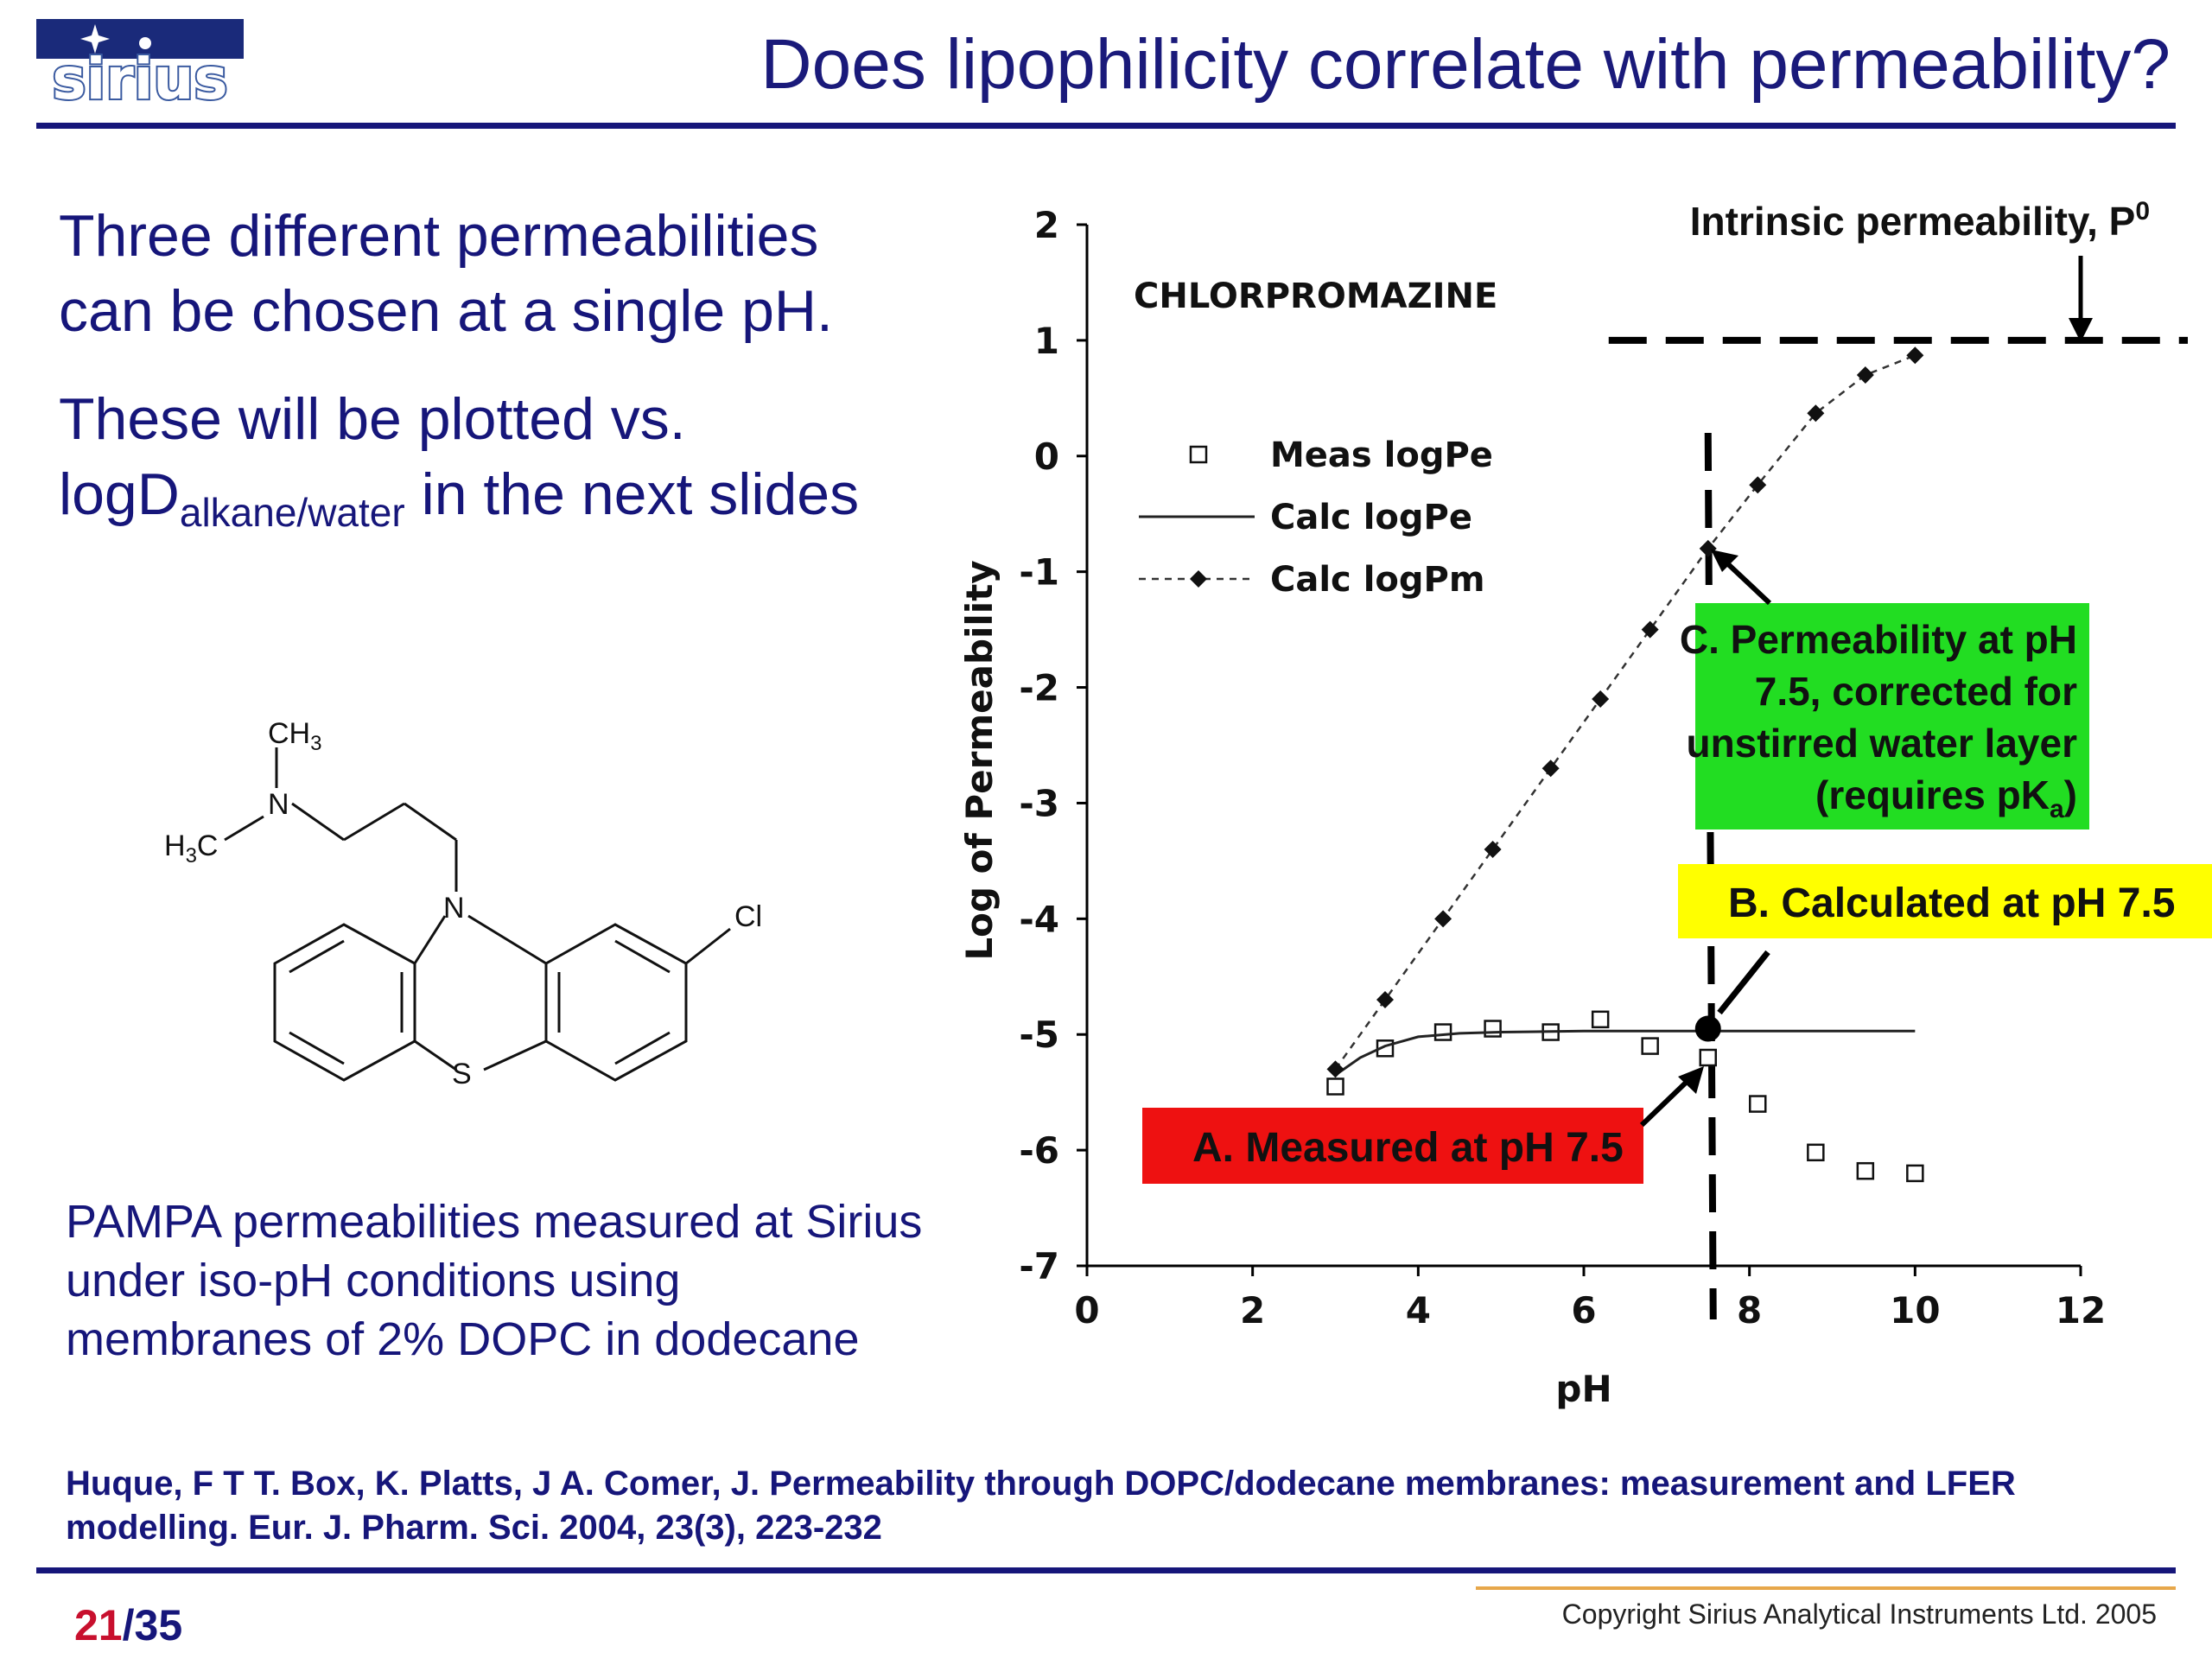 The width and height of the screenshot is (2212, 1659). I want to click on annotation-box-c, so click(1892, 716).